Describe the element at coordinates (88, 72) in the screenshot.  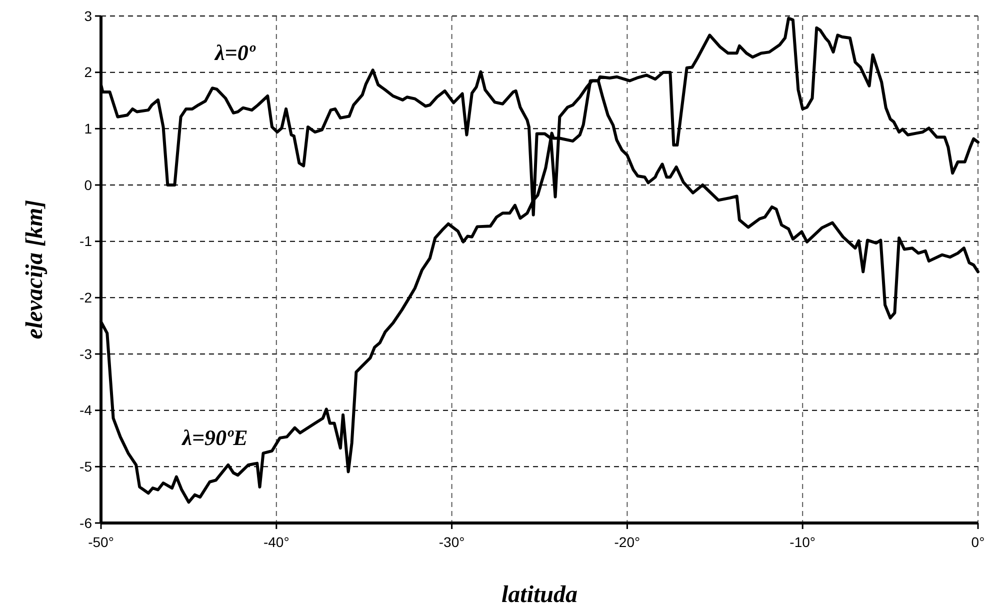
I see `y-tick-label: 2` at that location.